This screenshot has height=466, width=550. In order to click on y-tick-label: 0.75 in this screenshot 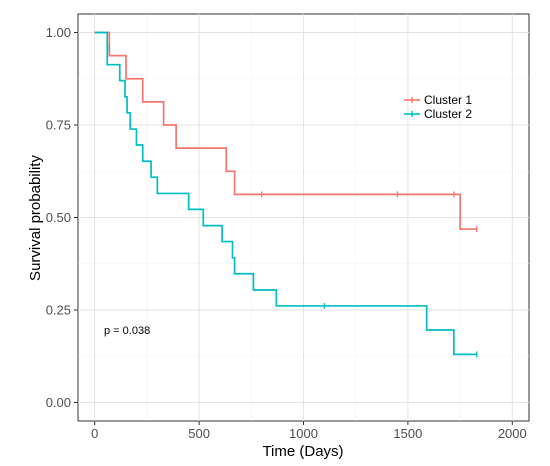, I will do `click(58, 125)`.